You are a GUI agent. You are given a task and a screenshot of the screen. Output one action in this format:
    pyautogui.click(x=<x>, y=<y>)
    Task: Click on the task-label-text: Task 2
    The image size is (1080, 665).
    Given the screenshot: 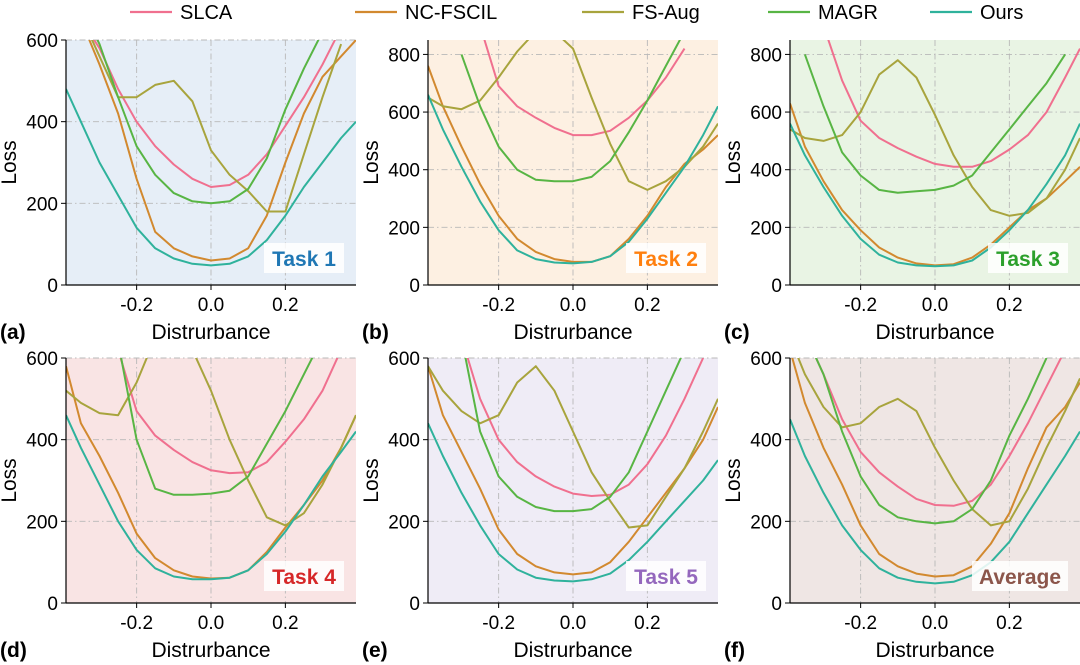 What is the action you would take?
    pyautogui.click(x=666, y=259)
    